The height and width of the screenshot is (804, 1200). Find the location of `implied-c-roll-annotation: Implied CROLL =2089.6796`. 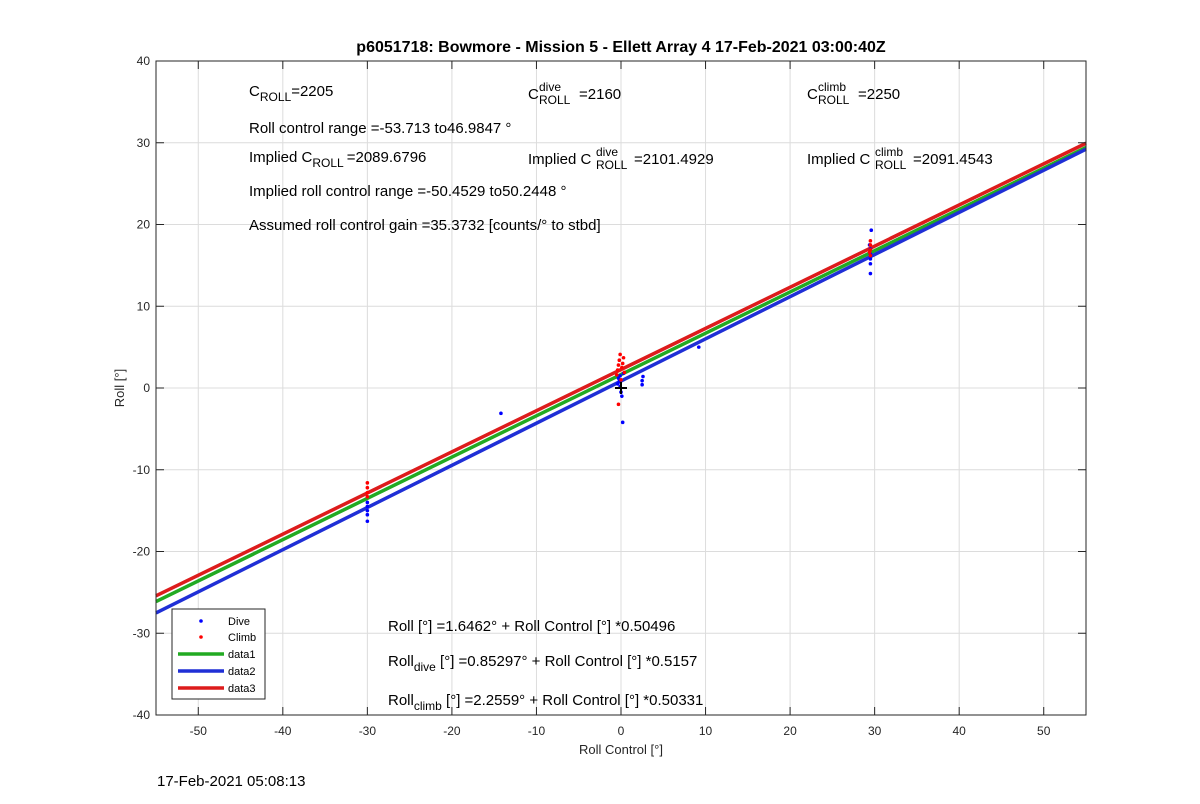

implied-c-roll-annotation: Implied CROLL =2089.6796 is located at coordinates (337, 159).